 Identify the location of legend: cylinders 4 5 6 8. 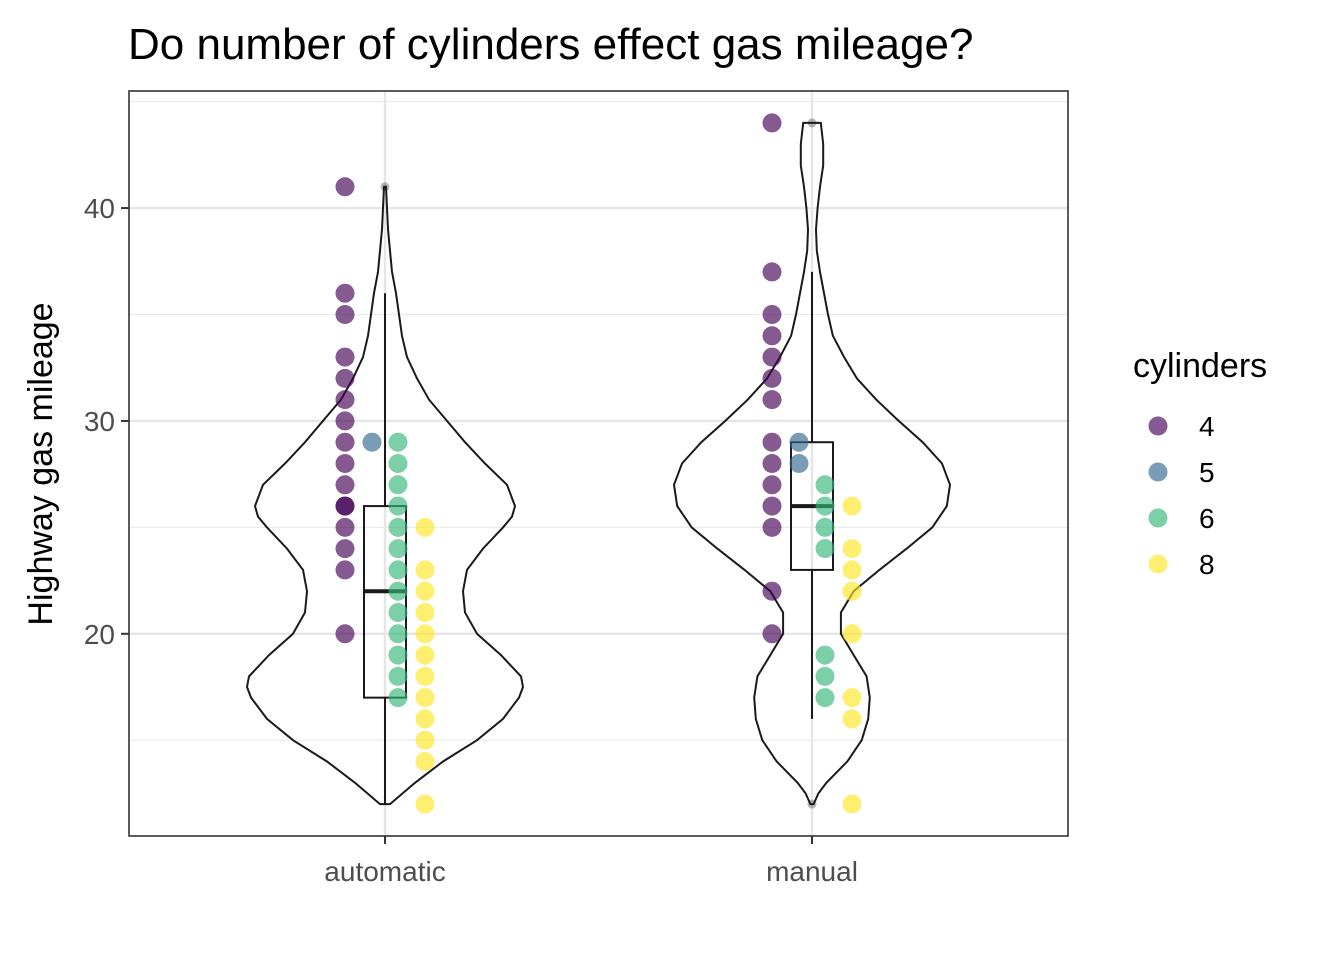
(1200, 463).